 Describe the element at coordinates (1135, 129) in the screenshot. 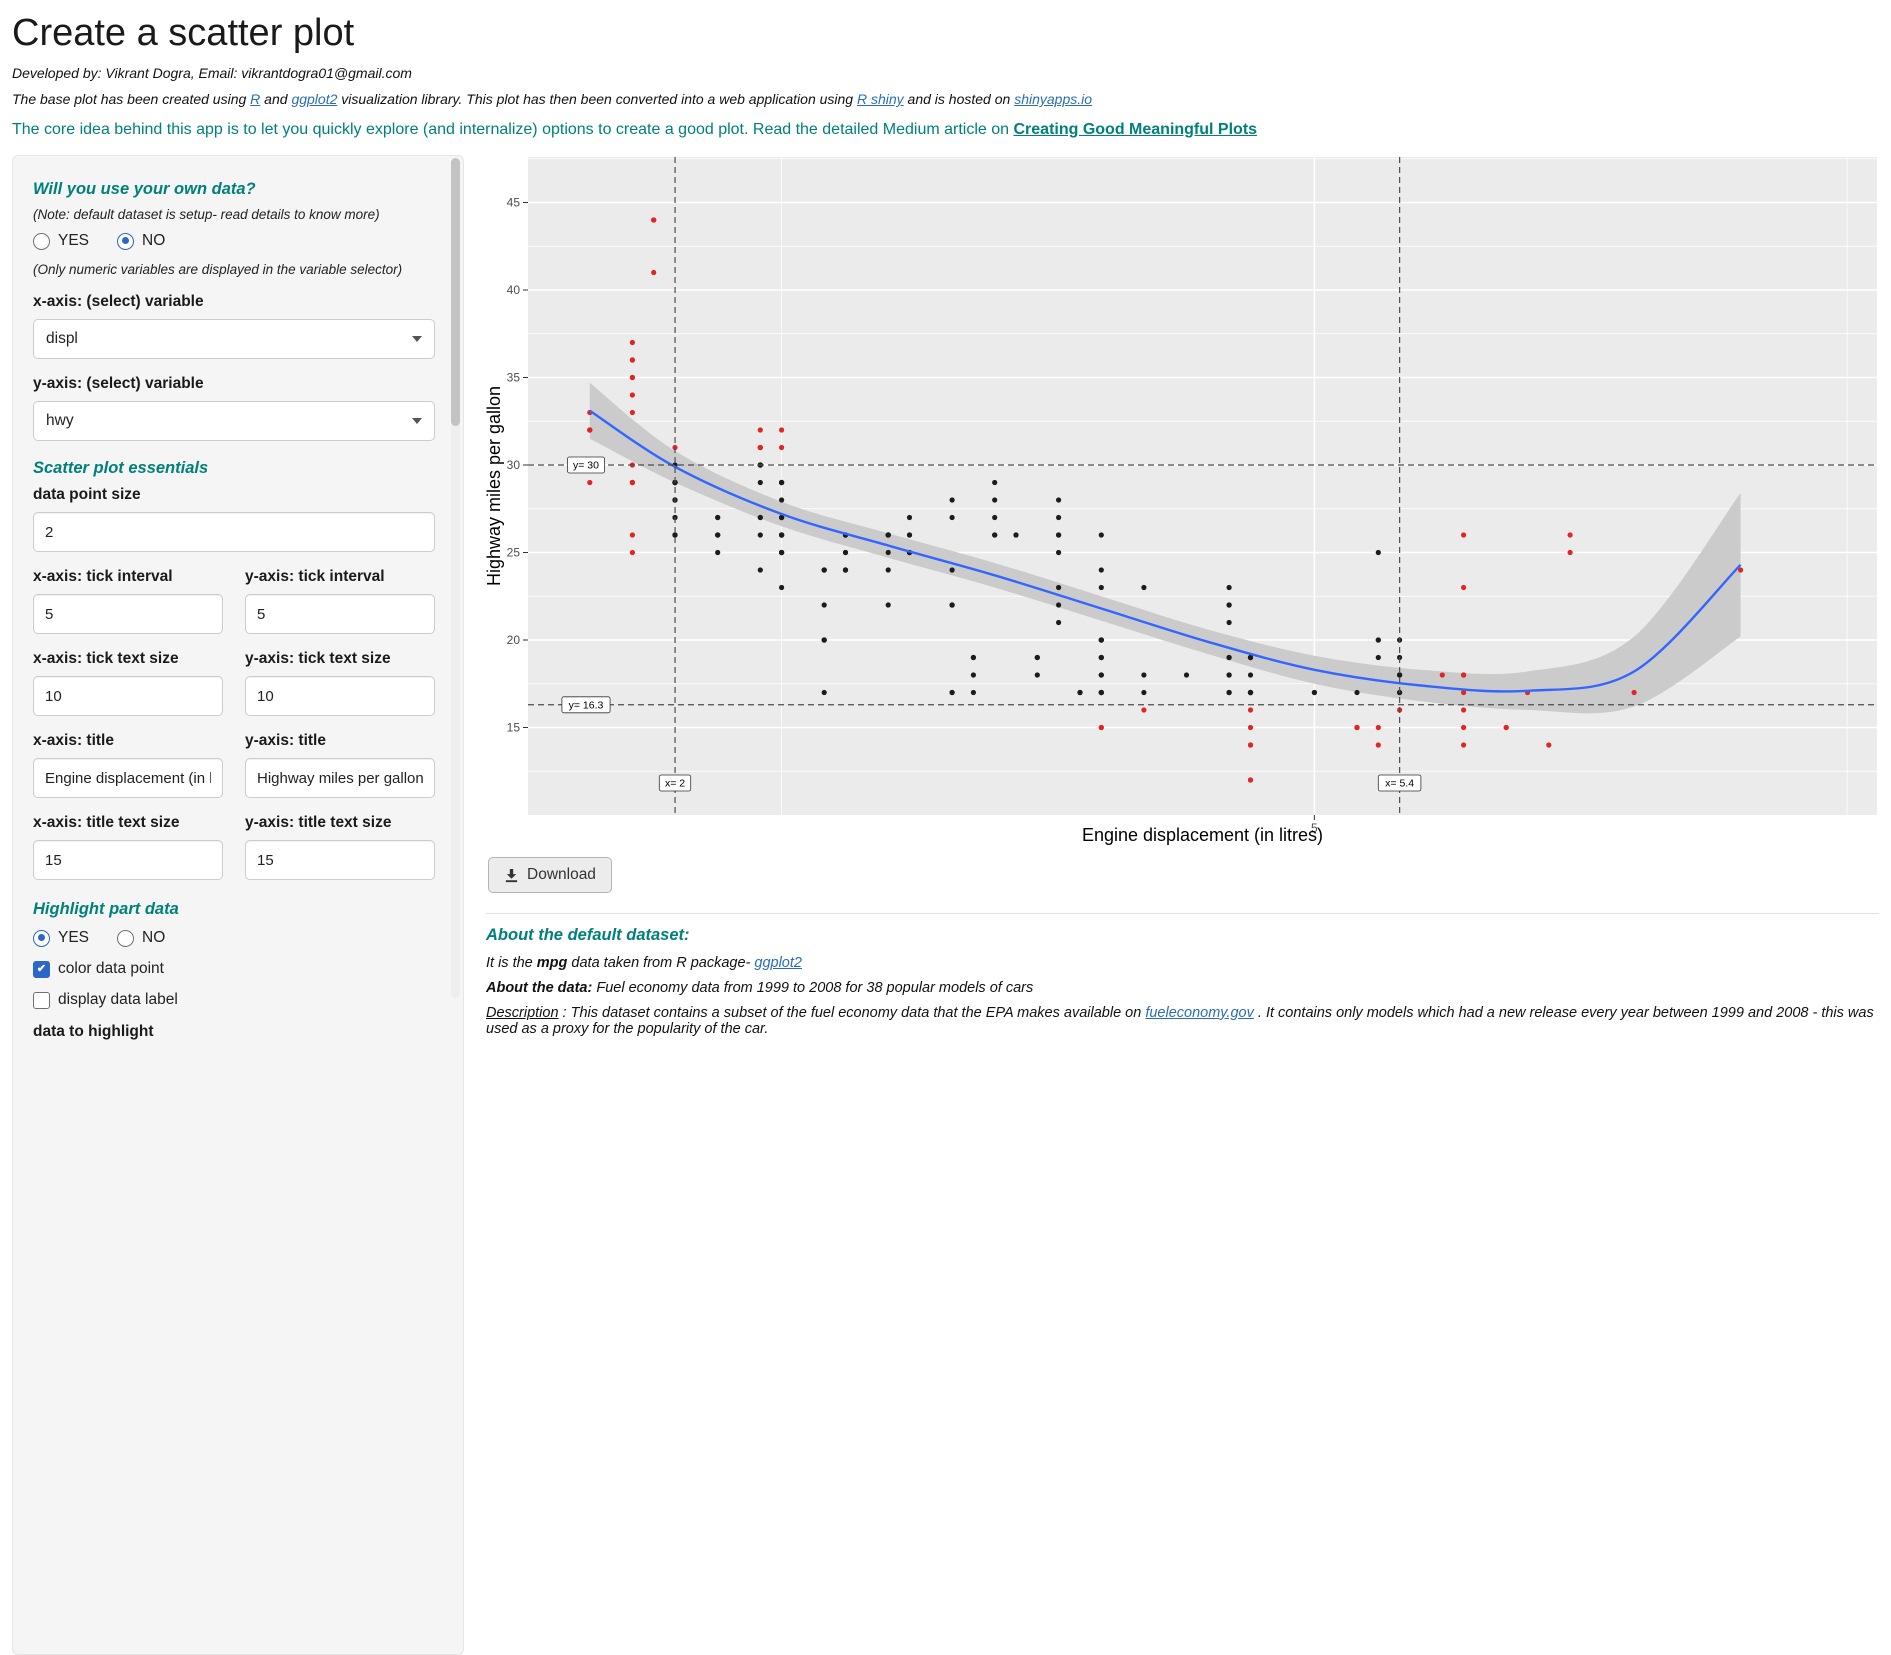

I see `medium-article-link: Creating Good Meaningful Plots` at that location.